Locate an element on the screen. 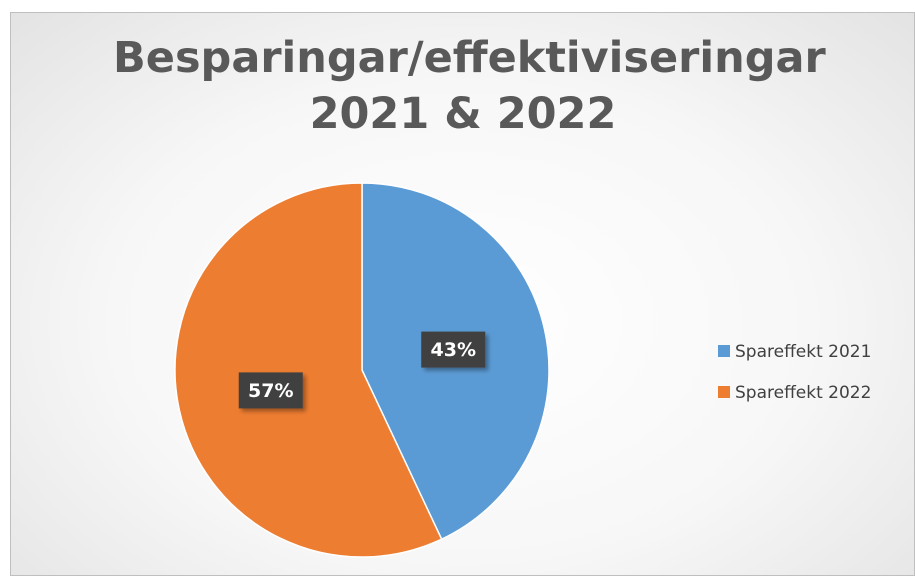 This screenshot has width=915, height=576. data-label: 57% is located at coordinates (270, 391).